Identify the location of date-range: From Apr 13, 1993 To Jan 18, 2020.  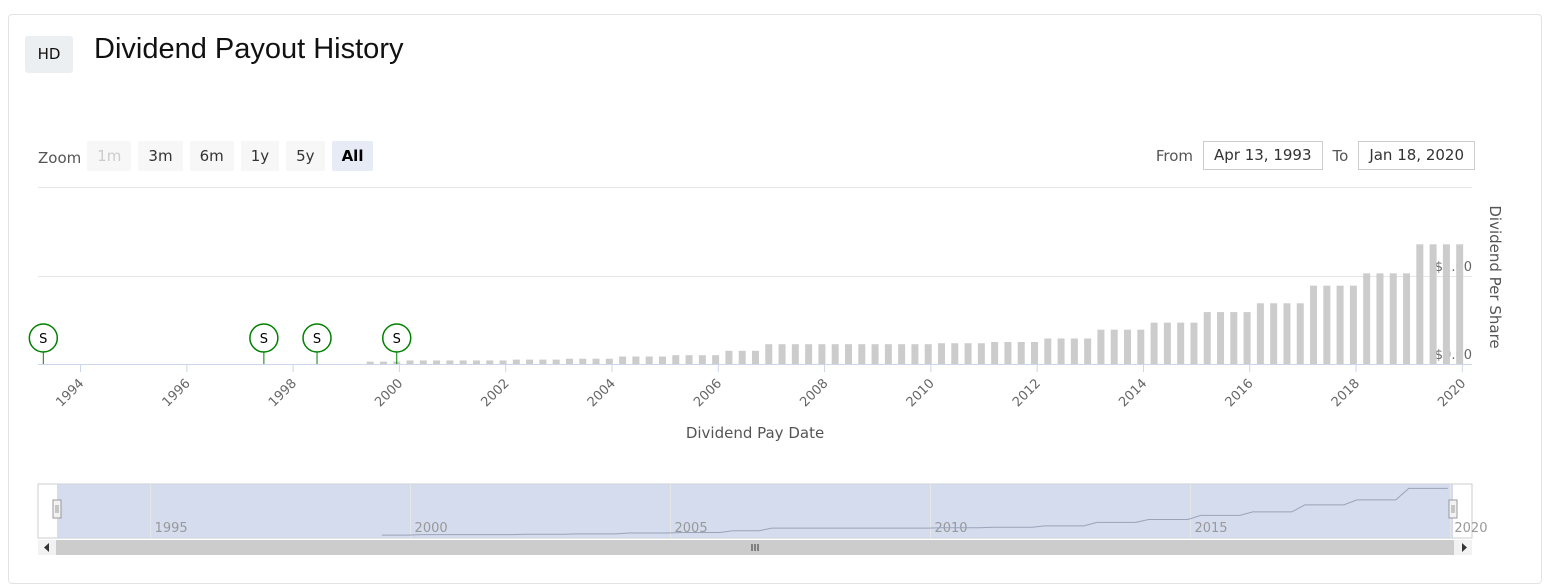
(1315, 155).